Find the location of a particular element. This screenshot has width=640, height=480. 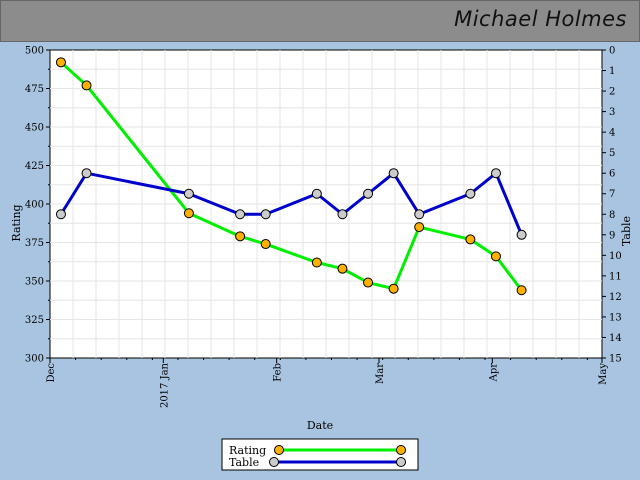

y-right-tick-label: 12 is located at coordinates (615, 297).